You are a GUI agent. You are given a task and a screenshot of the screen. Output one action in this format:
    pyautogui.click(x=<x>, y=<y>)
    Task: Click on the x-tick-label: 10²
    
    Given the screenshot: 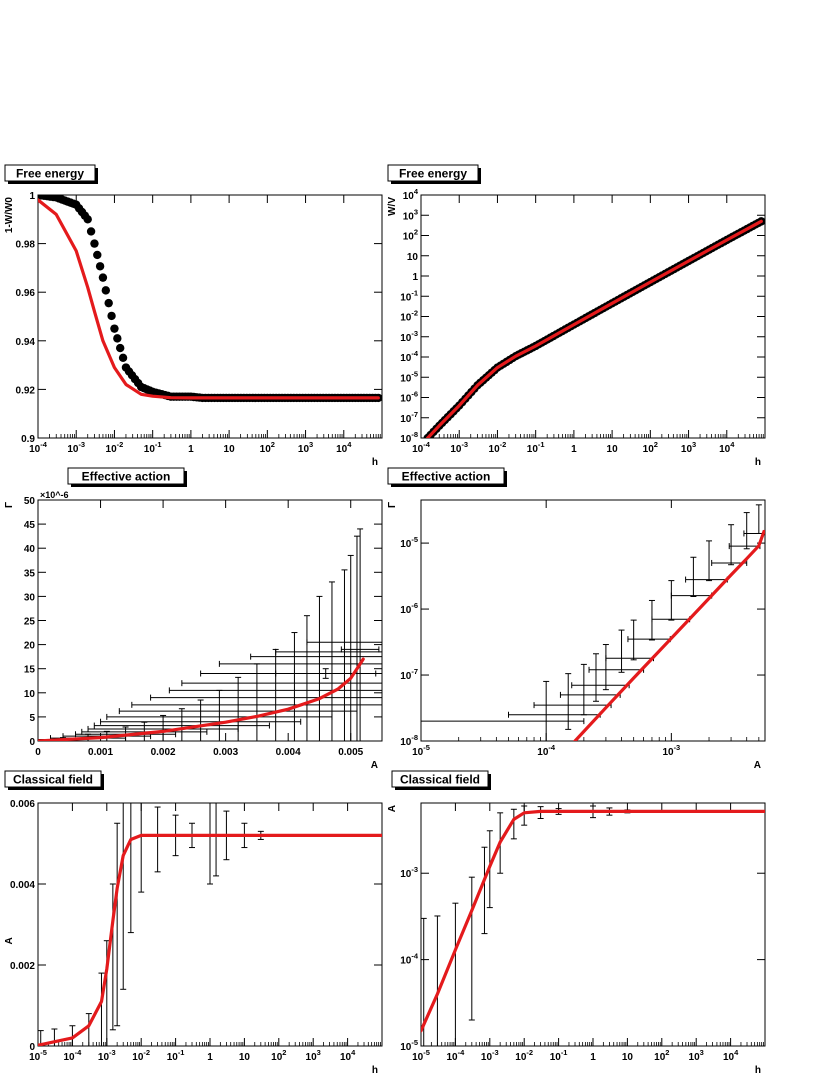 What is the action you would take?
    pyautogui.click(x=267, y=447)
    